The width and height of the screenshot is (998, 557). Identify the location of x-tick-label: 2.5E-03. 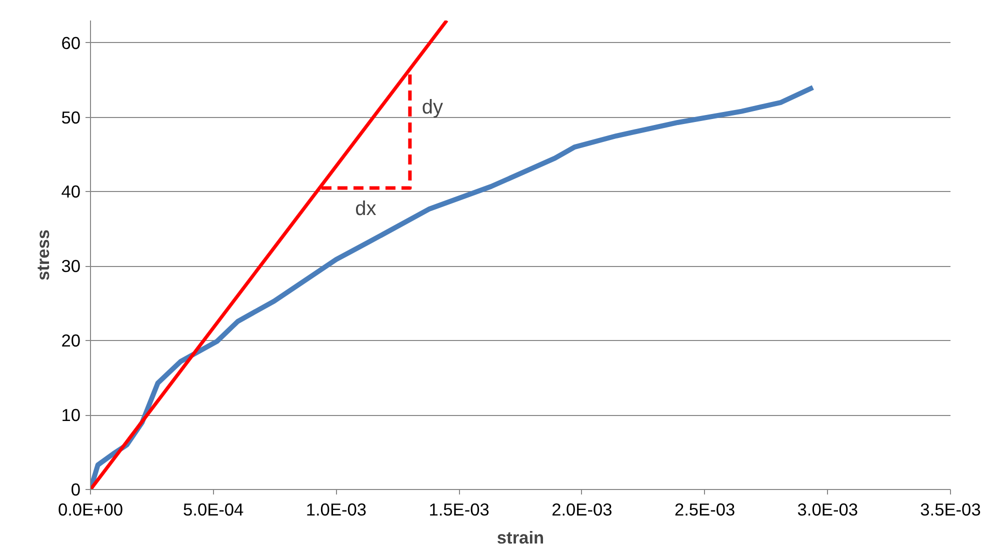
(705, 510).